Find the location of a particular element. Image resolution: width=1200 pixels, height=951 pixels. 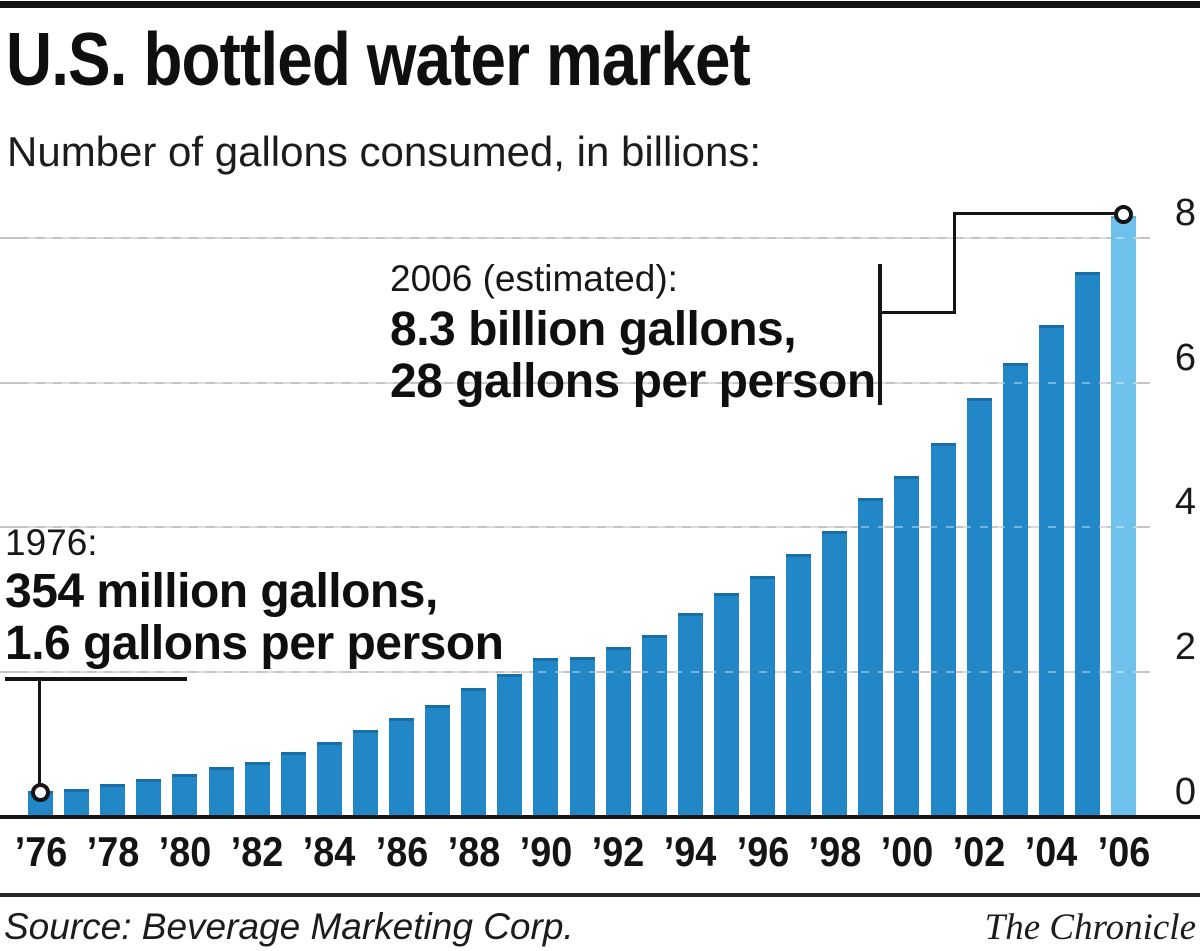

bar-1984 is located at coordinates (329, 780).